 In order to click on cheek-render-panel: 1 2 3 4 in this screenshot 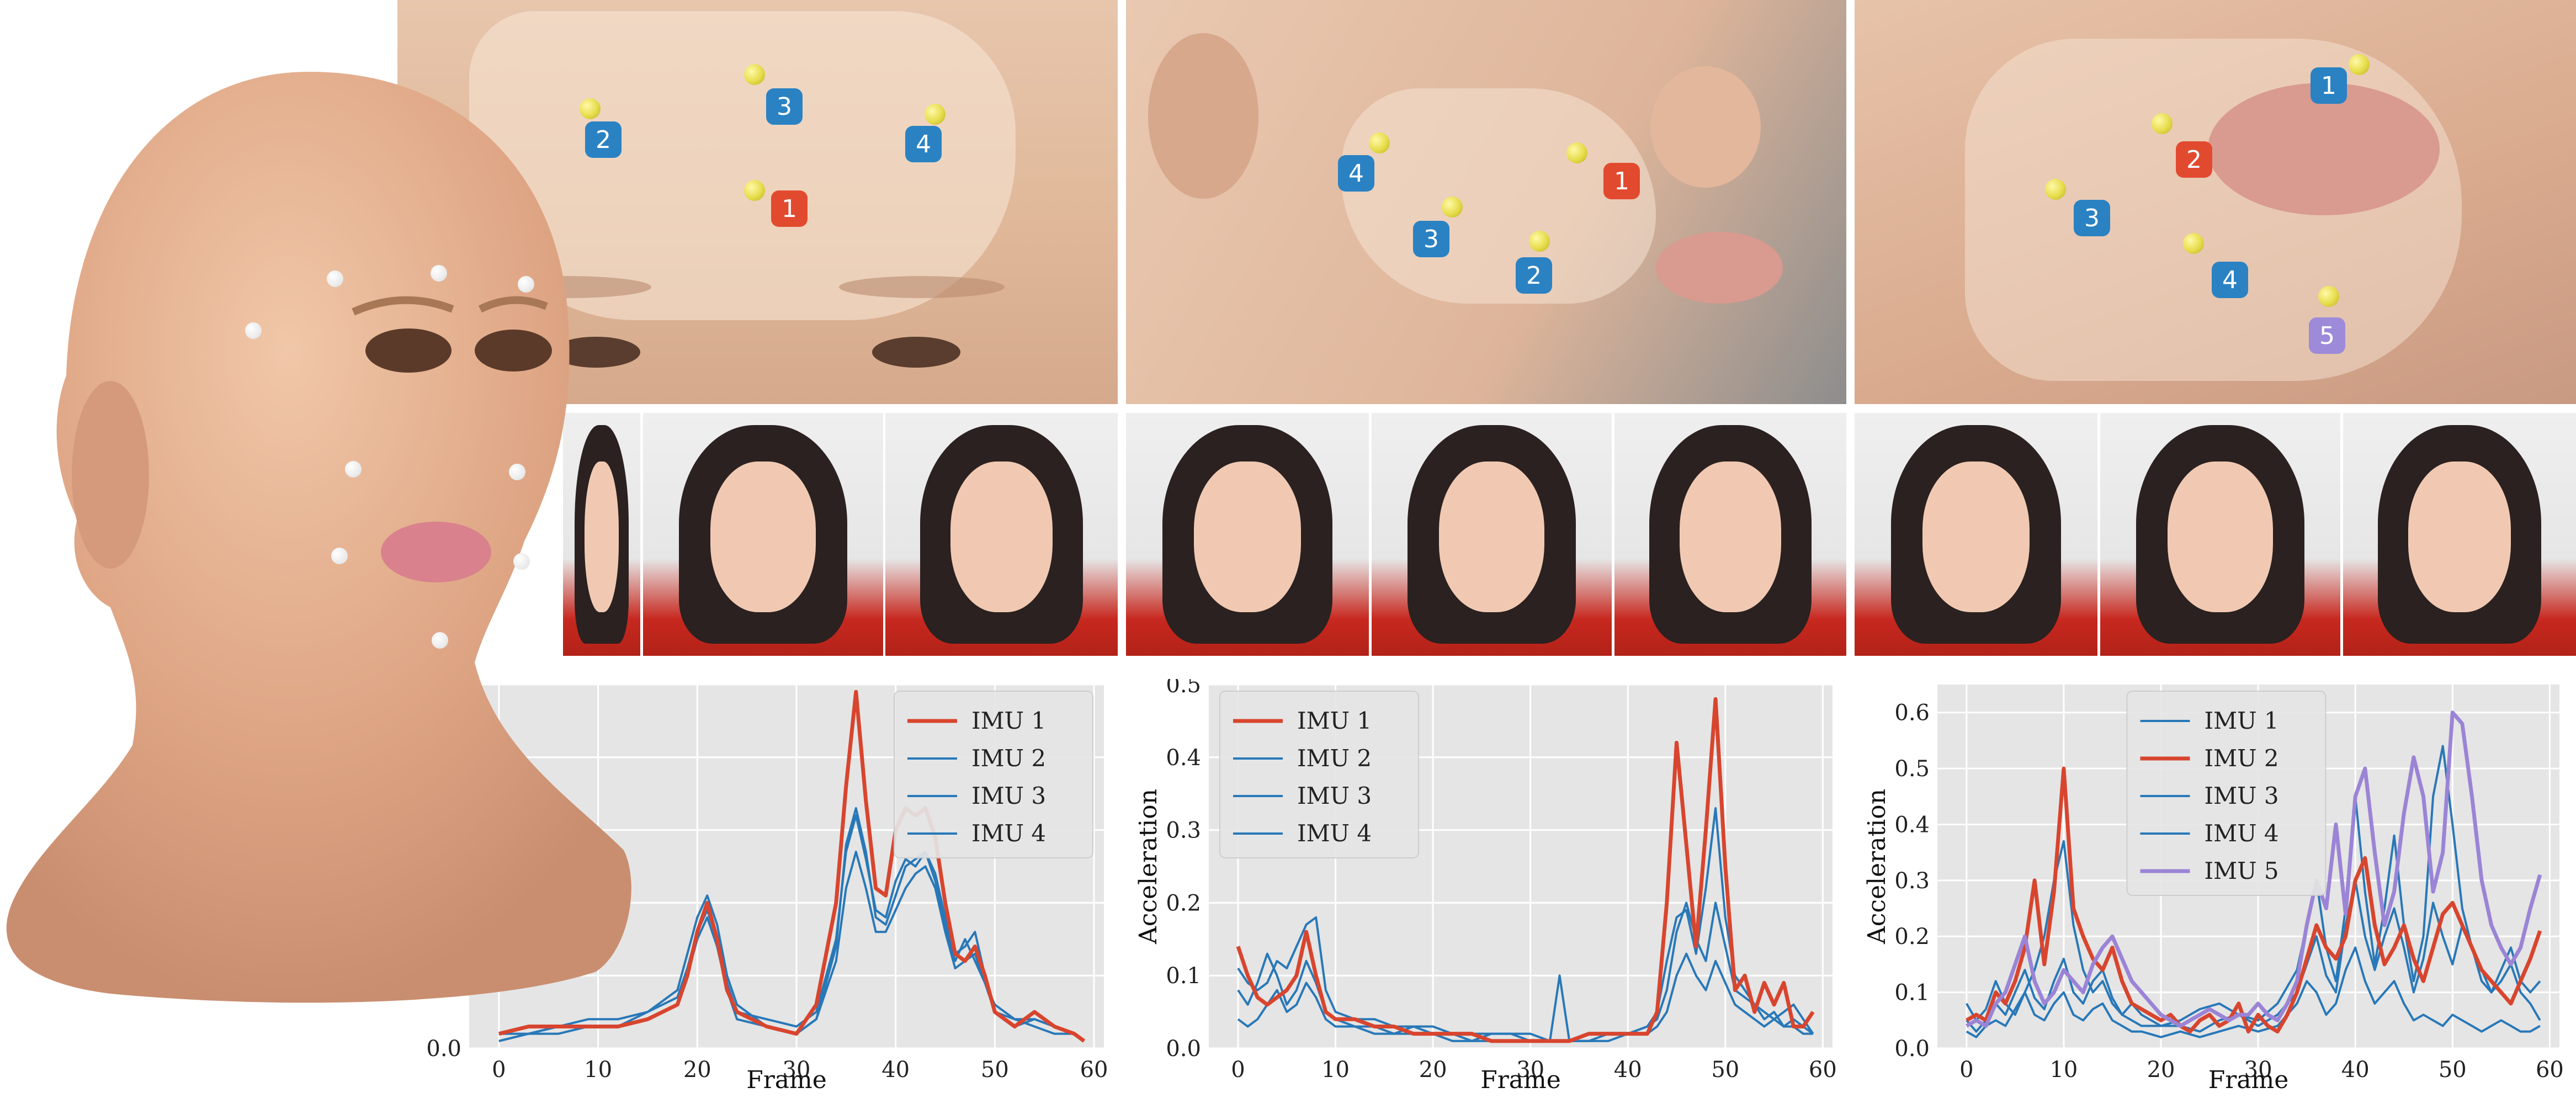, I will do `click(1486, 202)`.